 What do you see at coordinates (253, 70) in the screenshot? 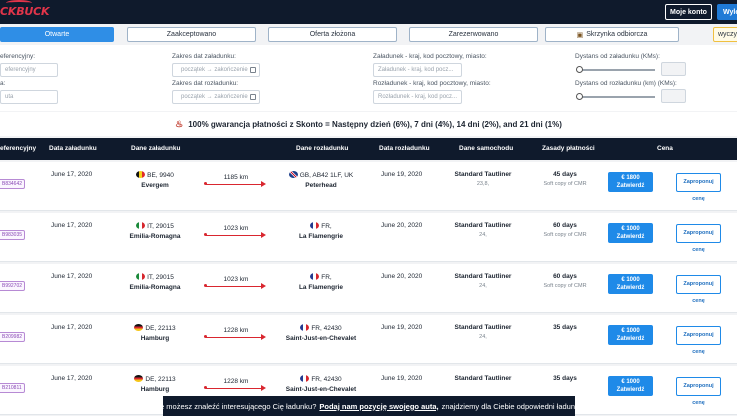
I see `calendar-icon` at bounding box center [253, 70].